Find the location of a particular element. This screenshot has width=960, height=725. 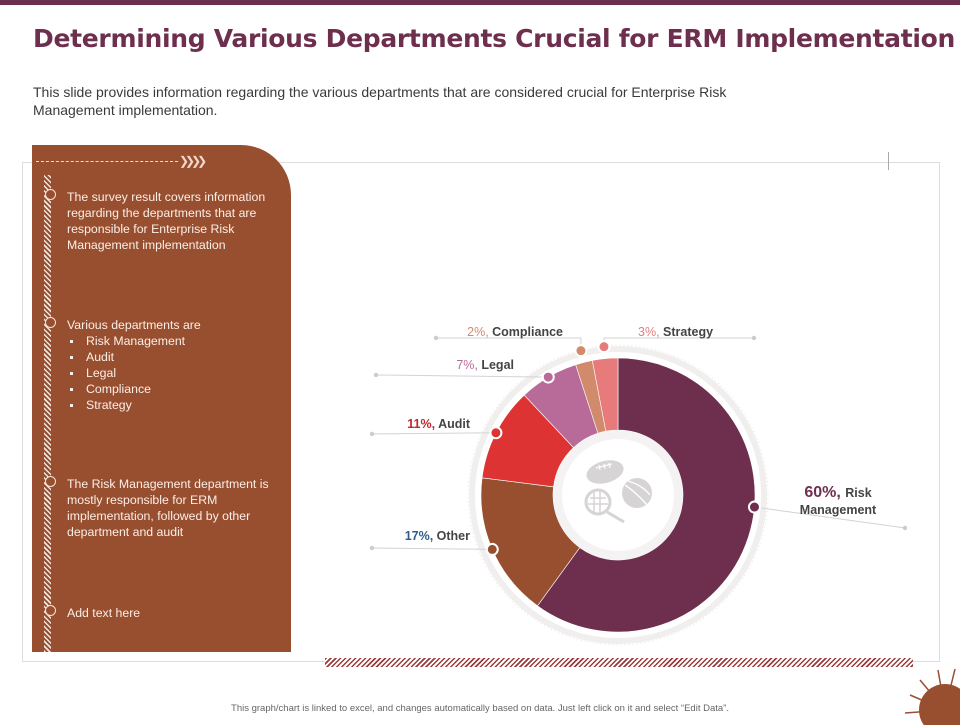

chevrons-icon: ❯❯❯❯ is located at coordinates (193, 161).